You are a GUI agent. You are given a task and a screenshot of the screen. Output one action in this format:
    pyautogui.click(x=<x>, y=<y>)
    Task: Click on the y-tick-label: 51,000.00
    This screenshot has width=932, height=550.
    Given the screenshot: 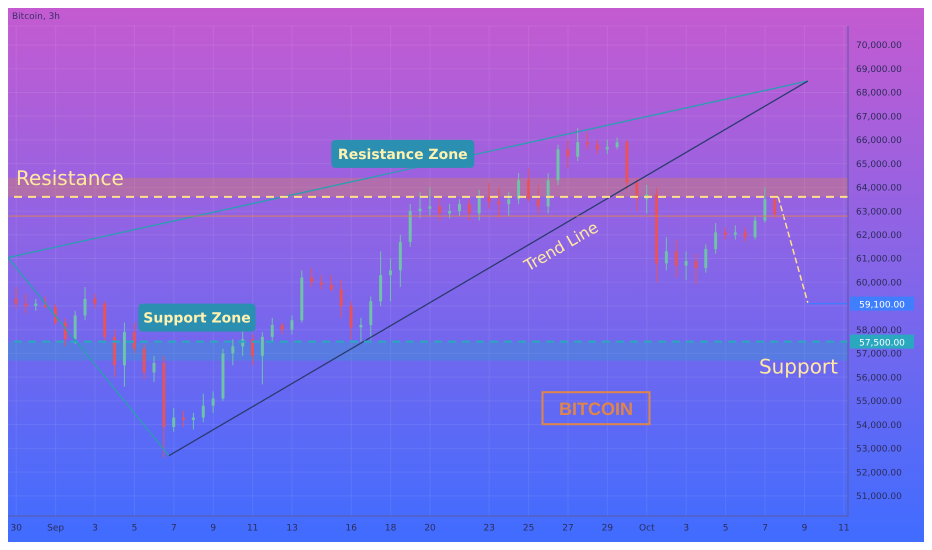 What is the action you would take?
    pyautogui.click(x=879, y=497)
    